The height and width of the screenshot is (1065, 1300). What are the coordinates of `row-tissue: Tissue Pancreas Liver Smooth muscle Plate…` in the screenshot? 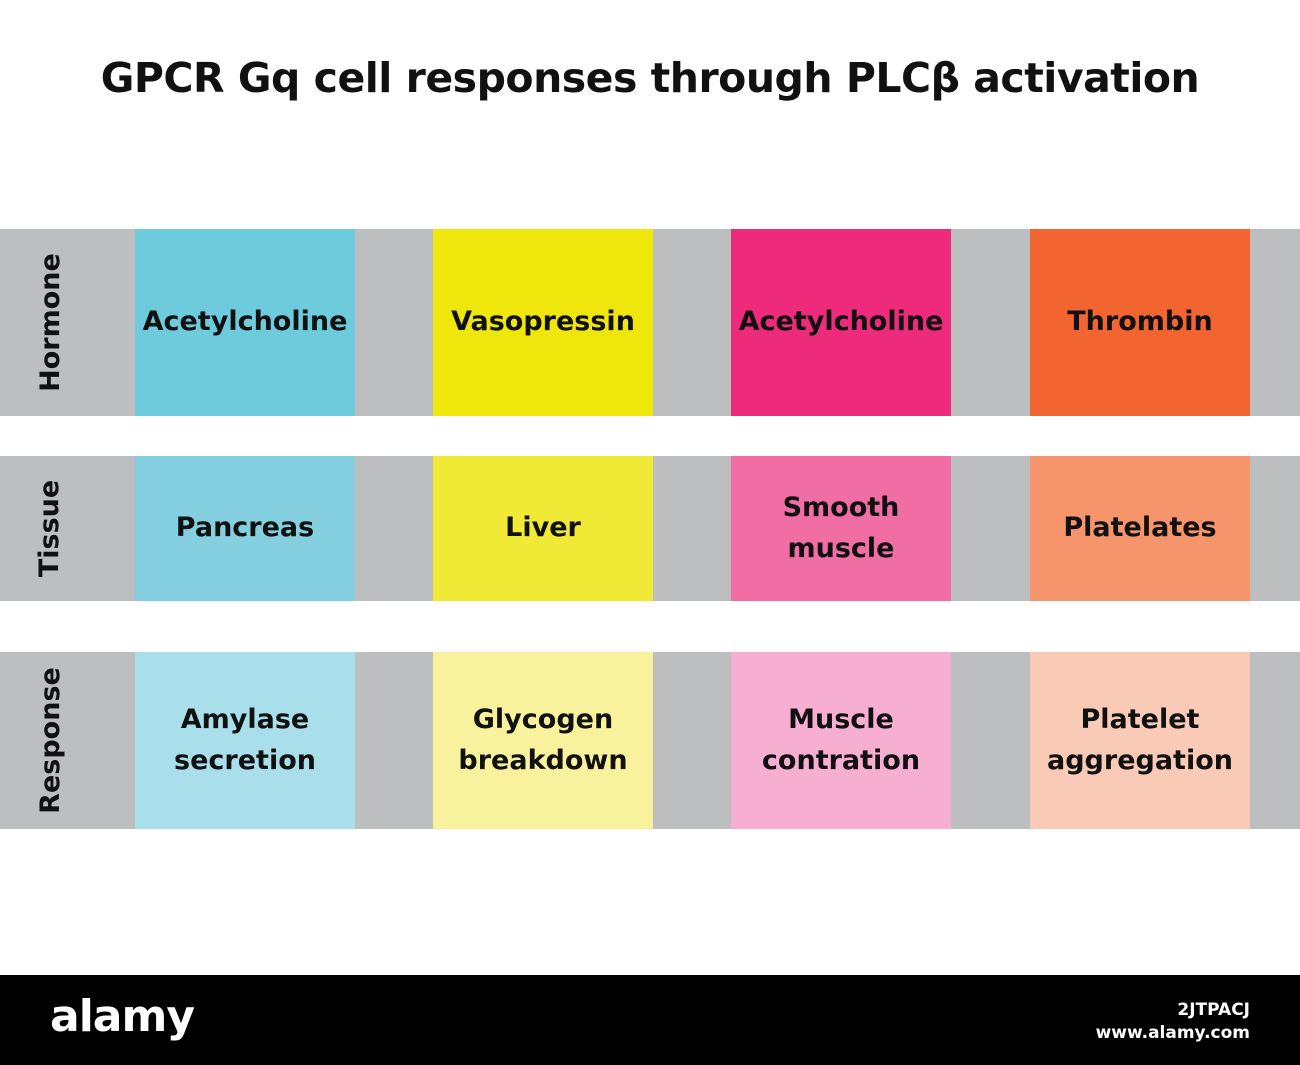 It's located at (650, 528).